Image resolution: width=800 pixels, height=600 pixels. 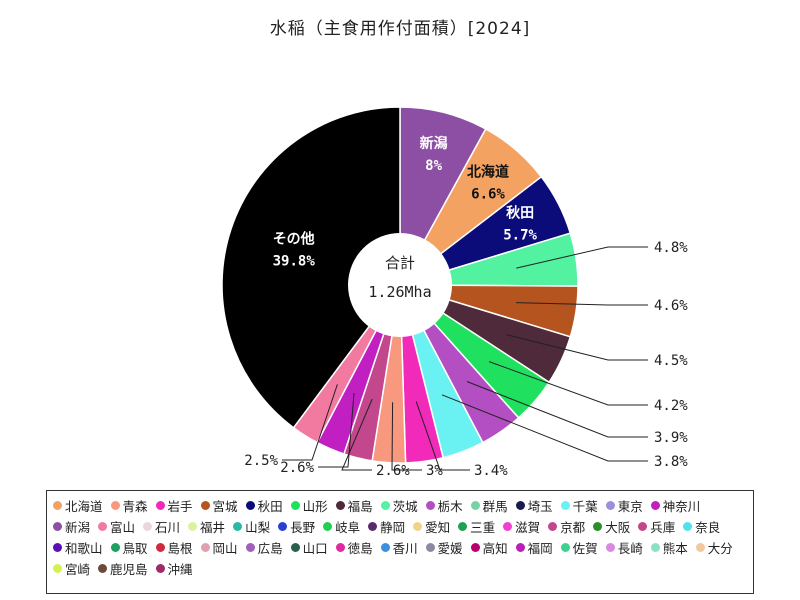 What do you see at coordinates (671, 306) in the screenshot?
I see `slice-value-label: 4.6%` at bounding box center [671, 306].